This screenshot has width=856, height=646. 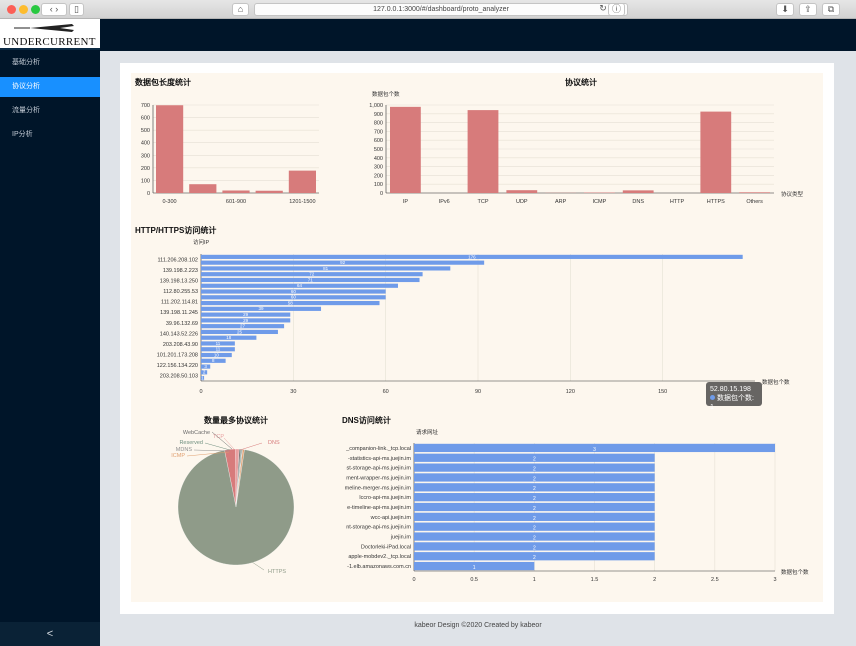 What do you see at coordinates (808, 9) in the screenshot?
I see `share-icon: ⇪` at bounding box center [808, 9].